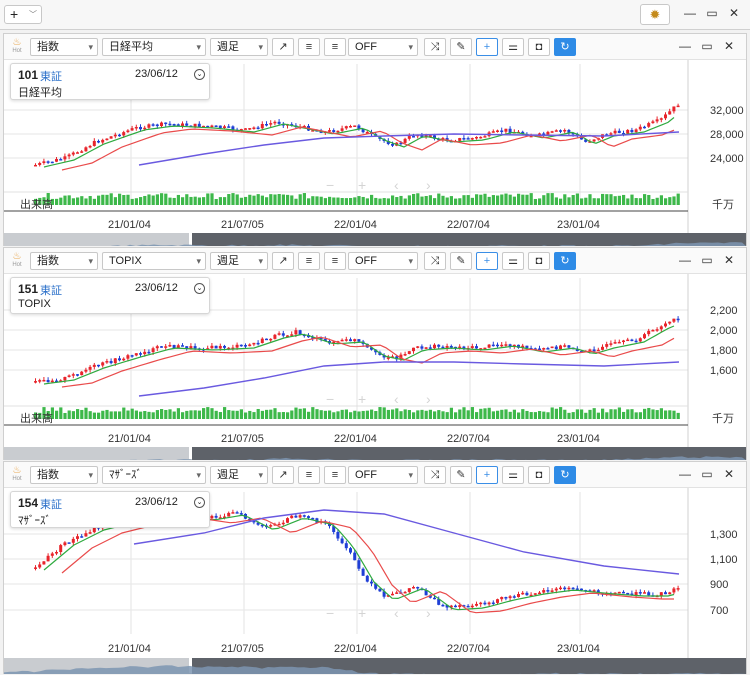  What do you see at coordinates (428, 613) in the screenshot?
I see `nav-overlay-icon: ›` at bounding box center [428, 613].